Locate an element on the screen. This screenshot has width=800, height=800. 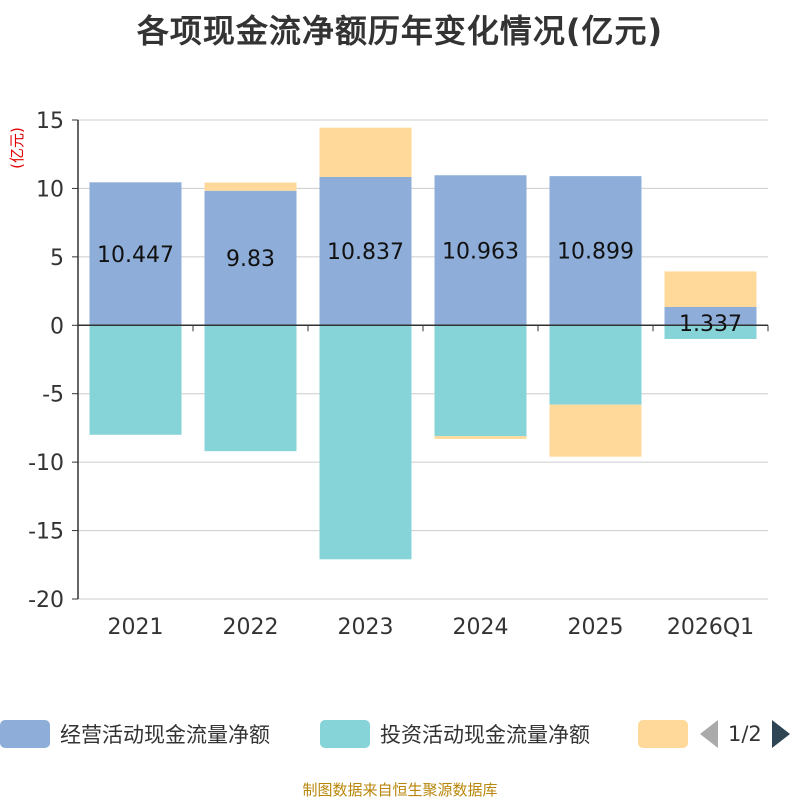
x-tick-label: 2025 is located at coordinates (596, 627).